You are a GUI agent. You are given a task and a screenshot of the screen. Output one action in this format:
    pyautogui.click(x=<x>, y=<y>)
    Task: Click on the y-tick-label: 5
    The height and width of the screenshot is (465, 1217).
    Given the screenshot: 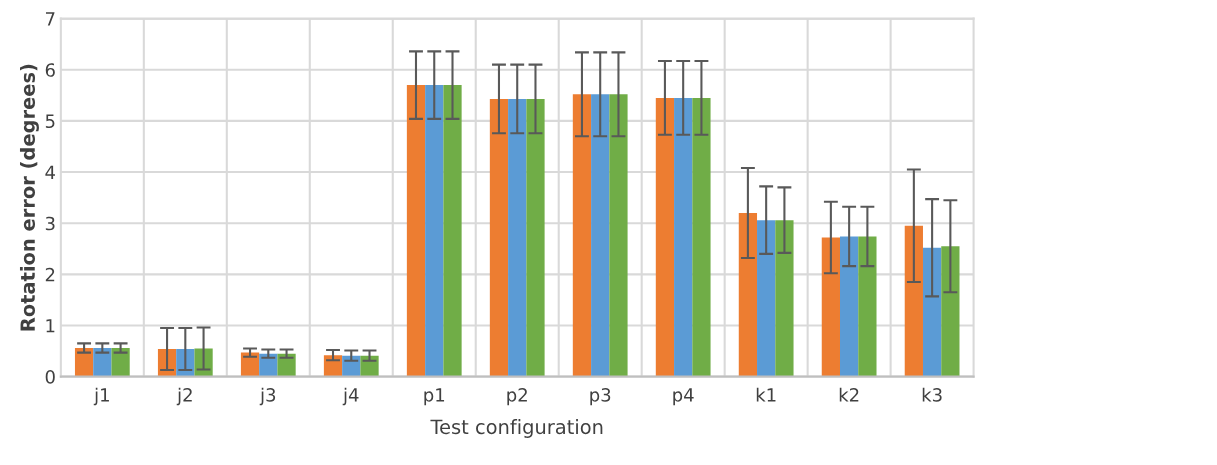 What is the action you would take?
    pyautogui.click(x=50, y=121)
    